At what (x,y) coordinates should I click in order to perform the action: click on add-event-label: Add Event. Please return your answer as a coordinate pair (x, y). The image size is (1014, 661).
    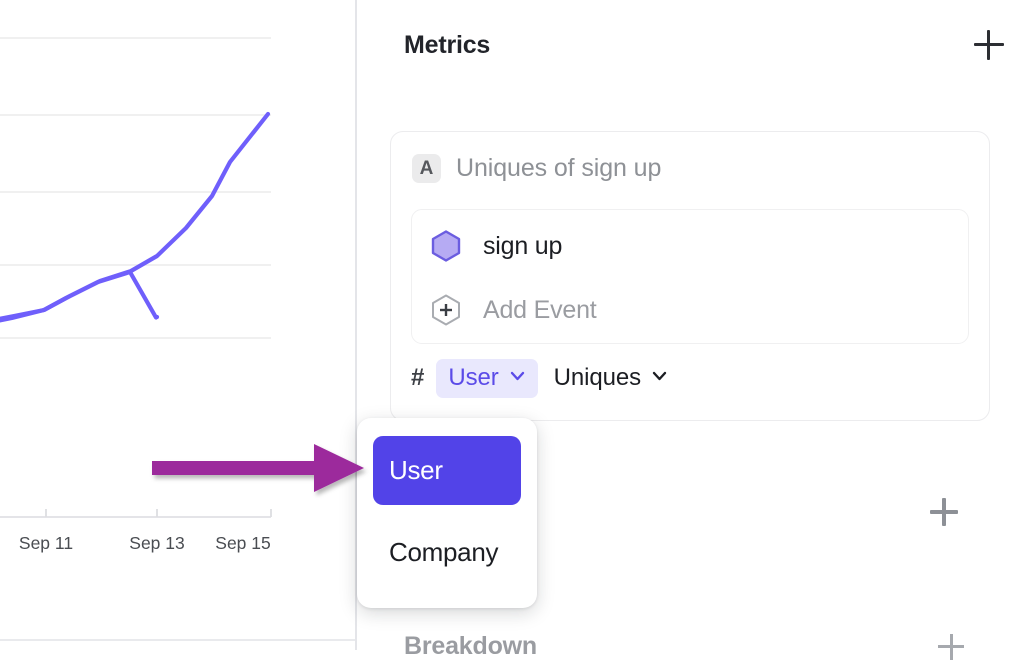
    Looking at the image, I should click on (540, 309).